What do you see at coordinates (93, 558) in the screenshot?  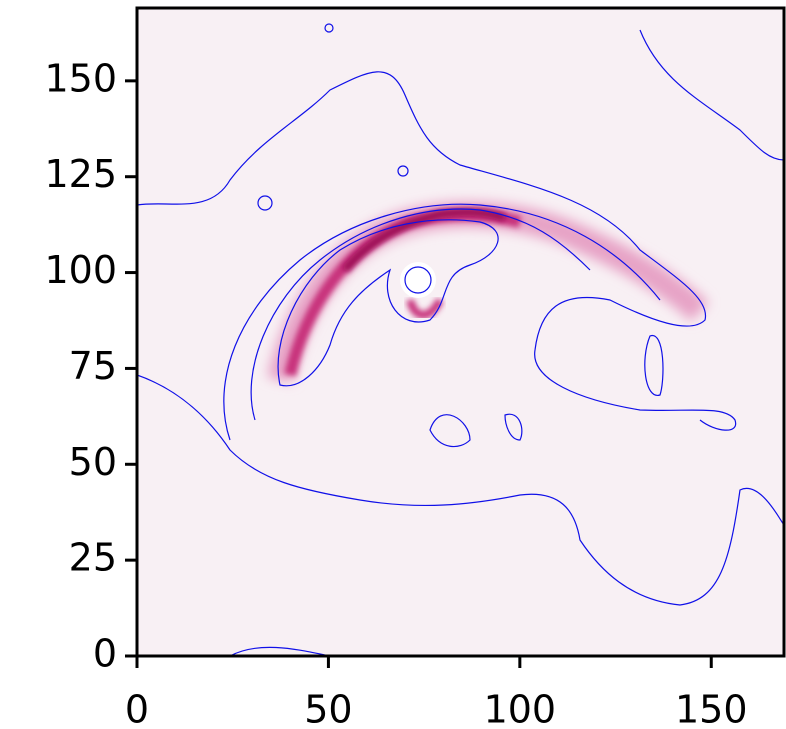 I see `y-tick-label: 25` at bounding box center [93, 558].